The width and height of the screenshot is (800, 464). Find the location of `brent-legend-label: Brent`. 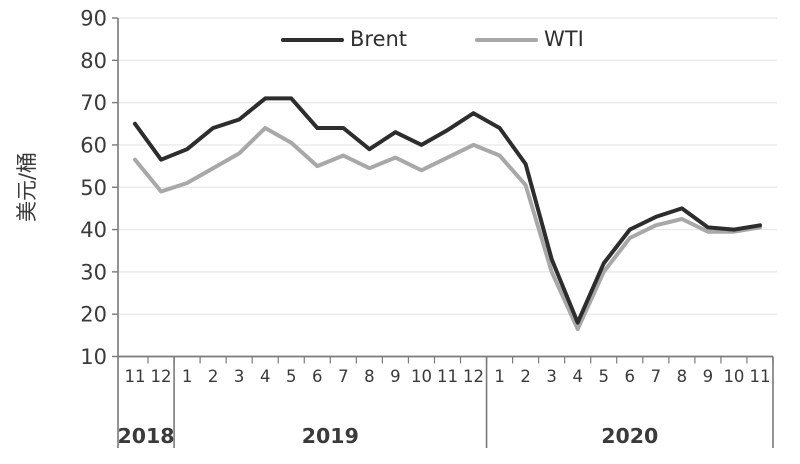

brent-legend-label: Brent is located at coordinates (379, 39).